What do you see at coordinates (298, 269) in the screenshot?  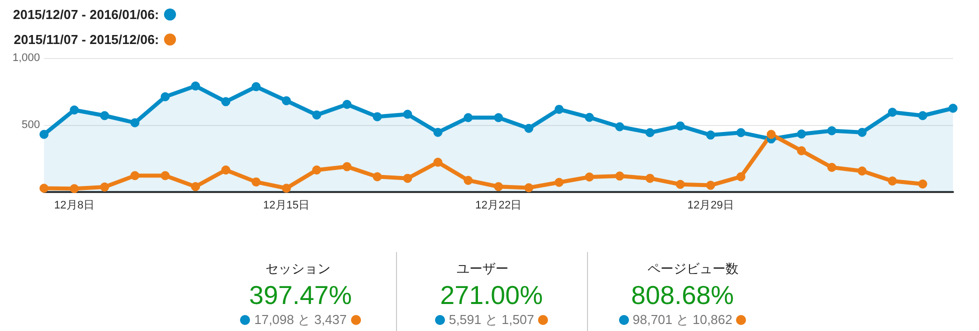 I see `text: セッション` at bounding box center [298, 269].